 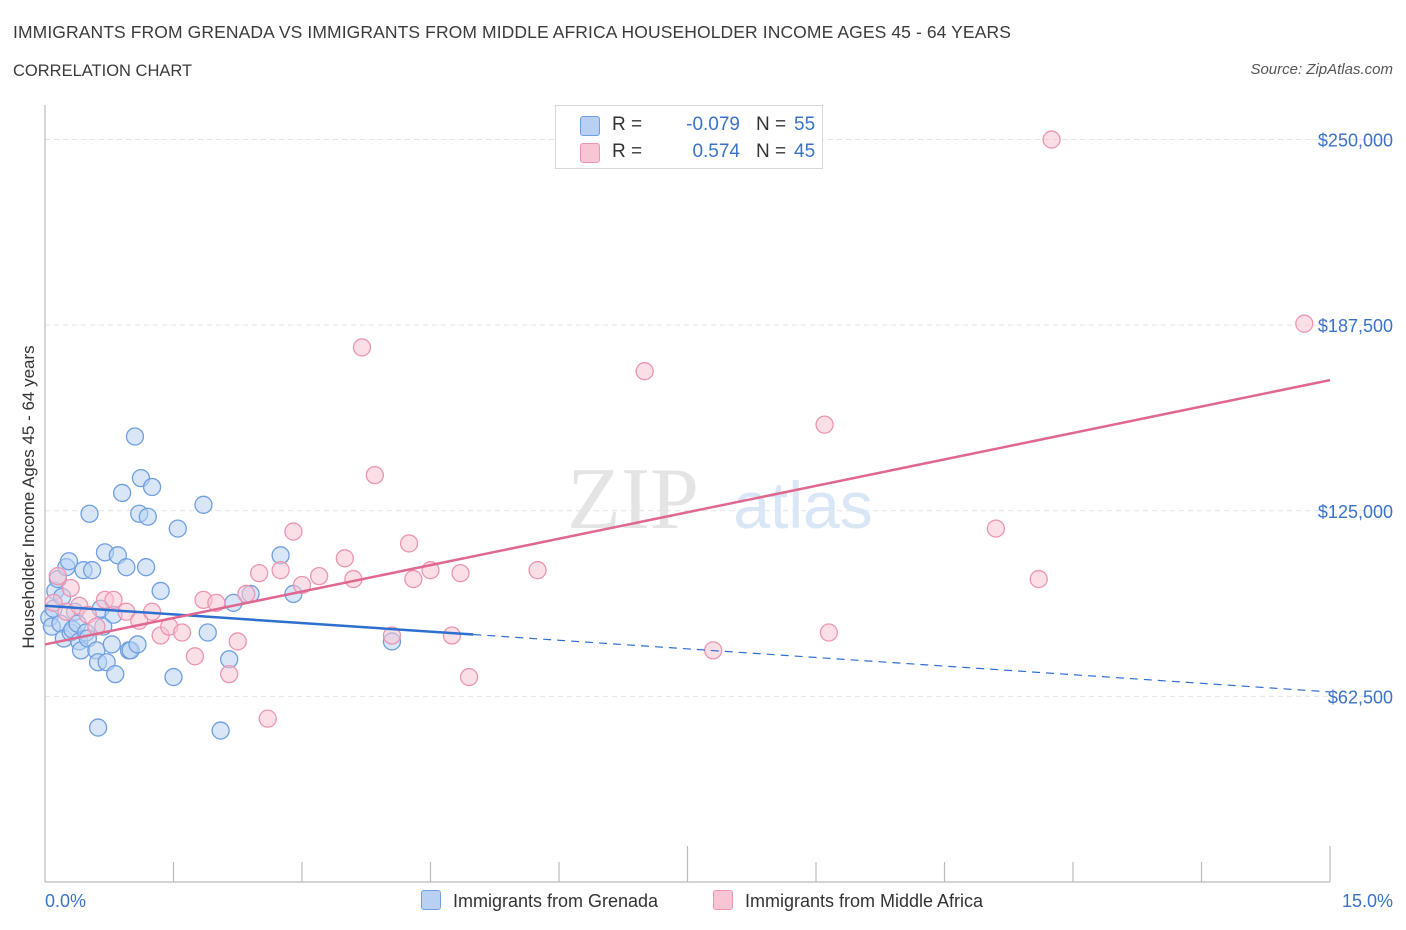 I want to click on y-tick-labels: $62,500 $125,000 $187,500 $250,000, so click(x=1355, y=419).